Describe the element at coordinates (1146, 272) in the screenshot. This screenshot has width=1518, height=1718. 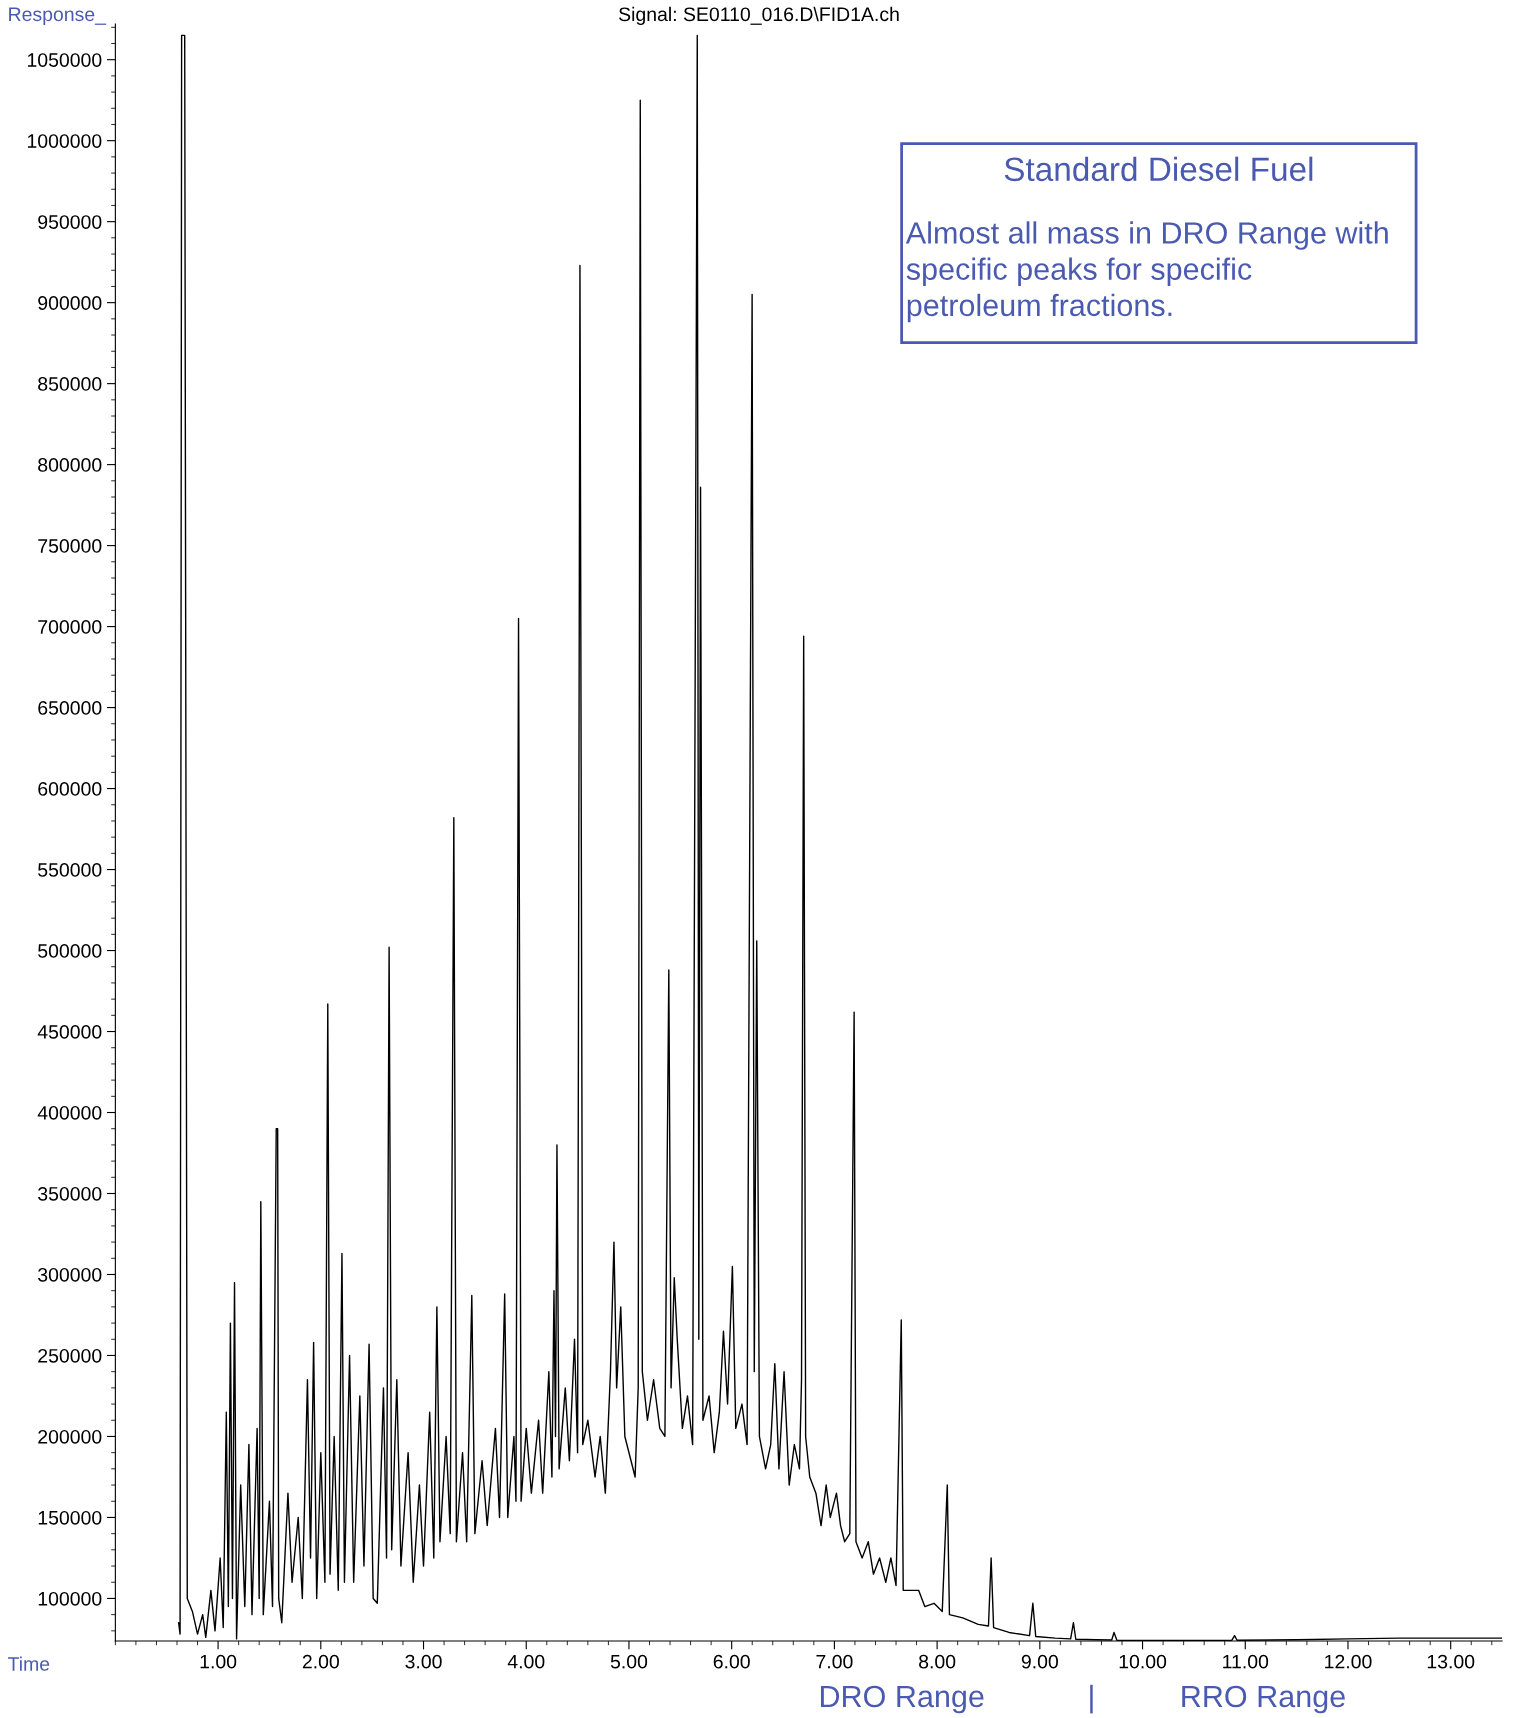
I see `annotation: Almost all mass in DRO Range with specific peaks for specific petroleum fractions.` at that location.